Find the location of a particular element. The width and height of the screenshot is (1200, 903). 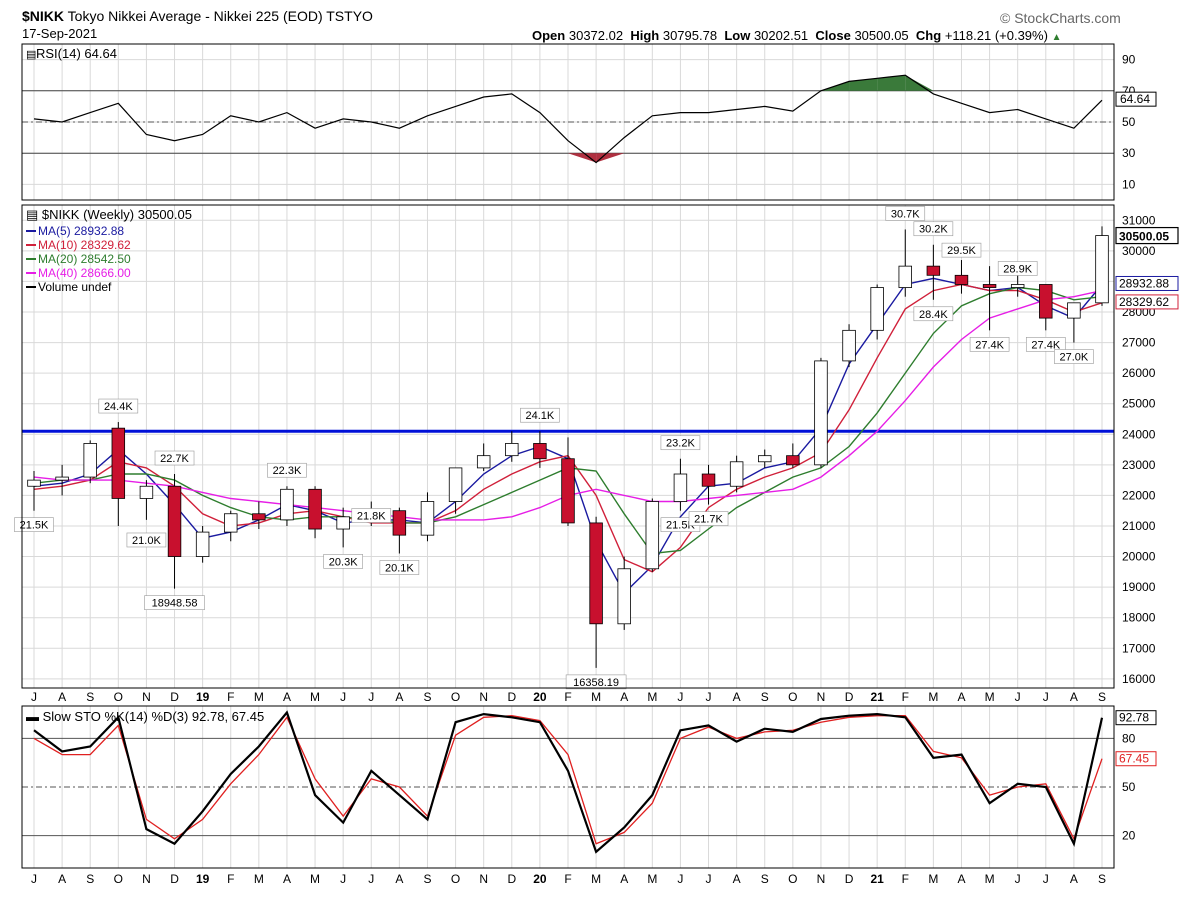

close-label: Close is located at coordinates (833, 35).